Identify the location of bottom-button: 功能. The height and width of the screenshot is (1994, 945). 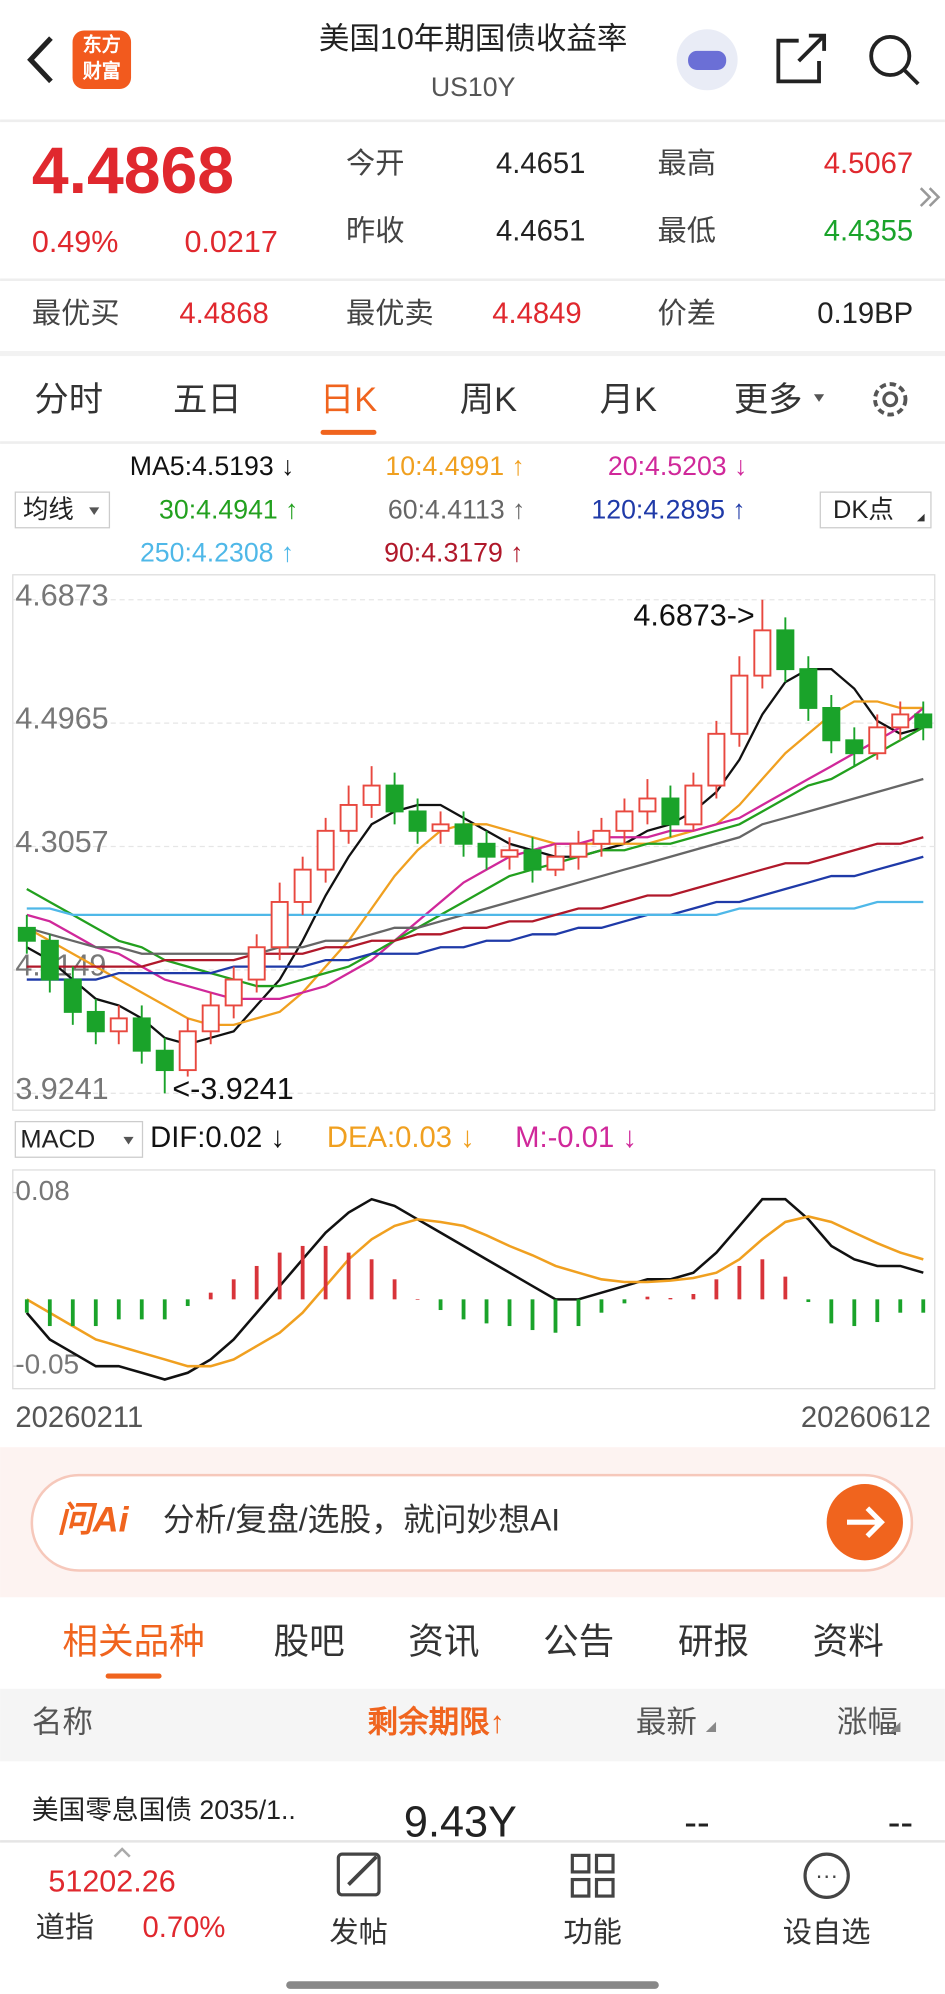
(592, 1932).